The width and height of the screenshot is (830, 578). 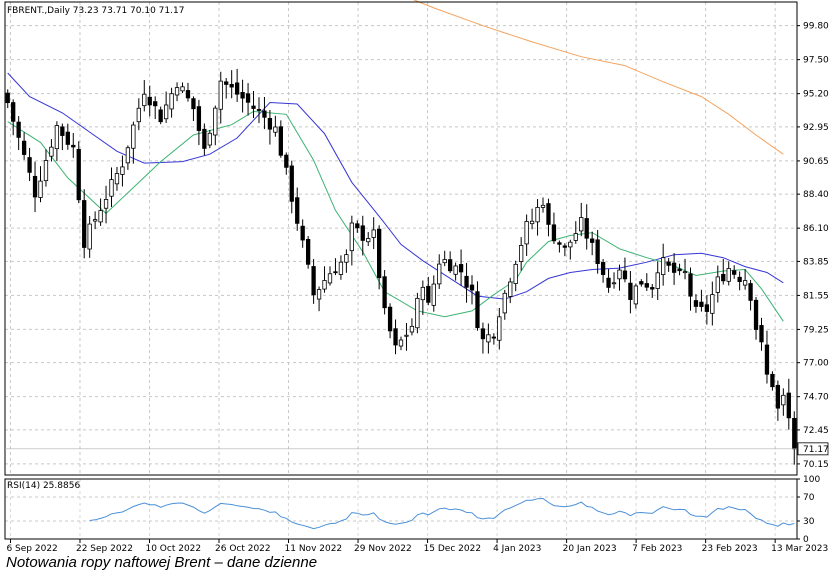 What do you see at coordinates (43, 486) in the screenshot?
I see `rsi-label: RSI(14) 25.8856` at bounding box center [43, 486].